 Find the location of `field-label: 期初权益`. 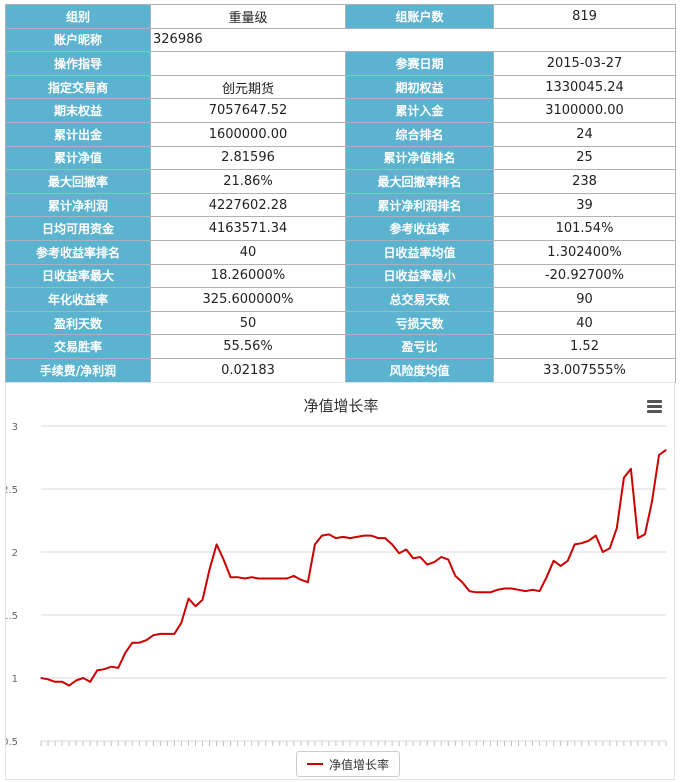

field-label: 期初权益 is located at coordinates (419, 87).